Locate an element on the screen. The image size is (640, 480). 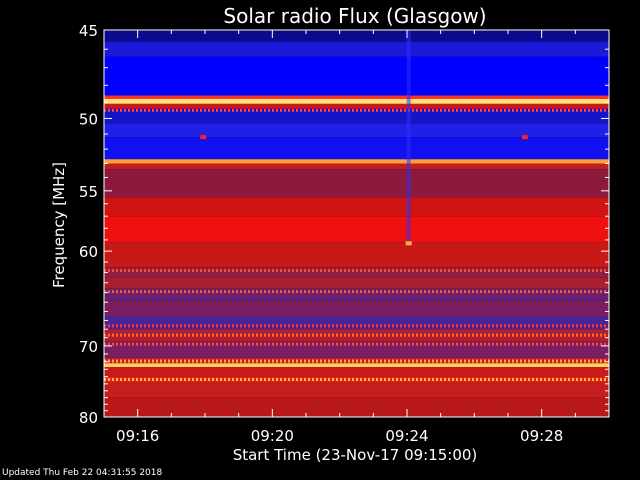
x-tick-label-2: 09:24 is located at coordinates (406, 436).